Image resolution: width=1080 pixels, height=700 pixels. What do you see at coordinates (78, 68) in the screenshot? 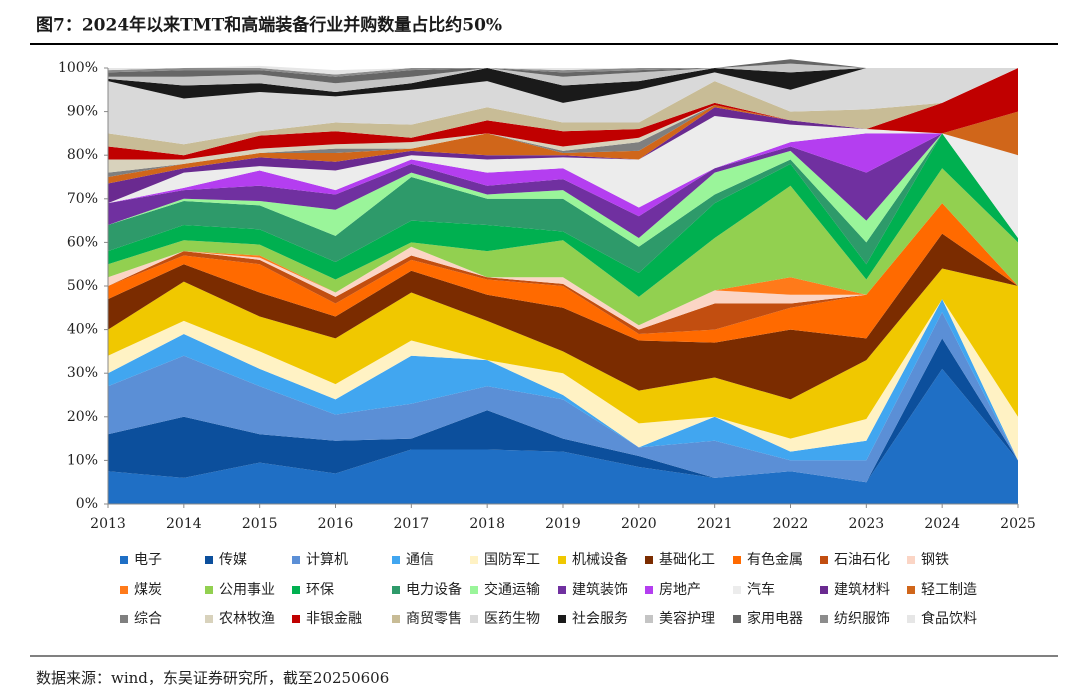
I see `y-tick-label: 100%` at bounding box center [78, 68].